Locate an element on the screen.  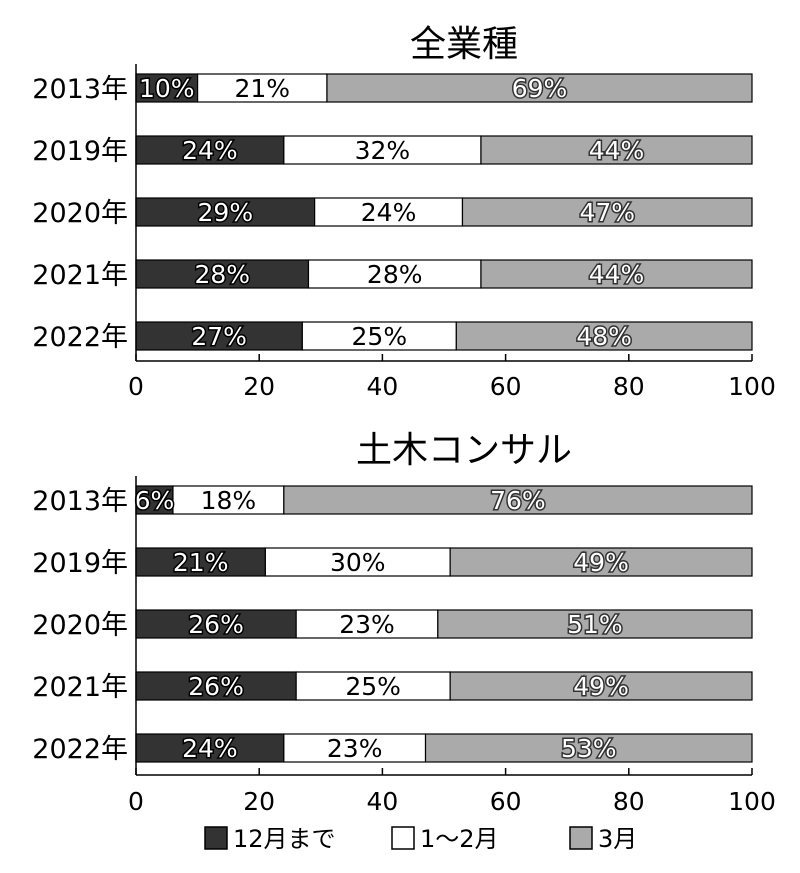
chart-title: 全業種 is located at coordinates (464, 44).